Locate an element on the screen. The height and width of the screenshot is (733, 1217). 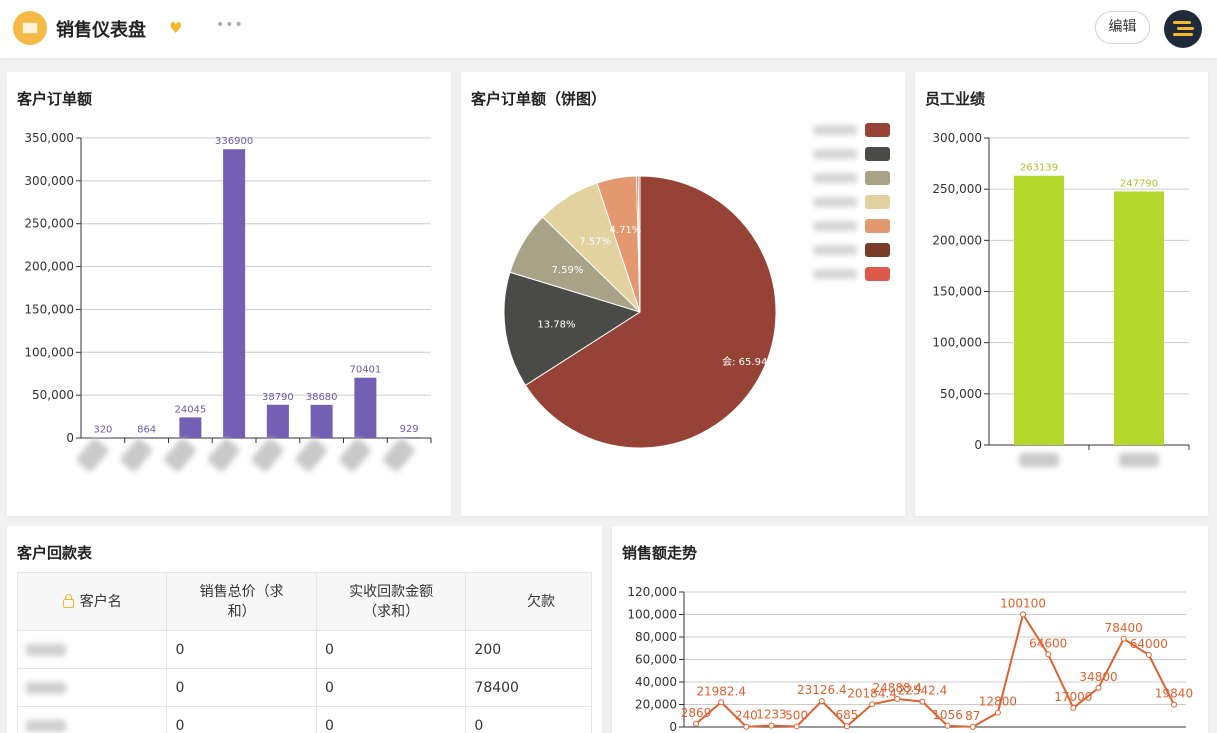
bar-value-label: 24045 is located at coordinates (190, 409).